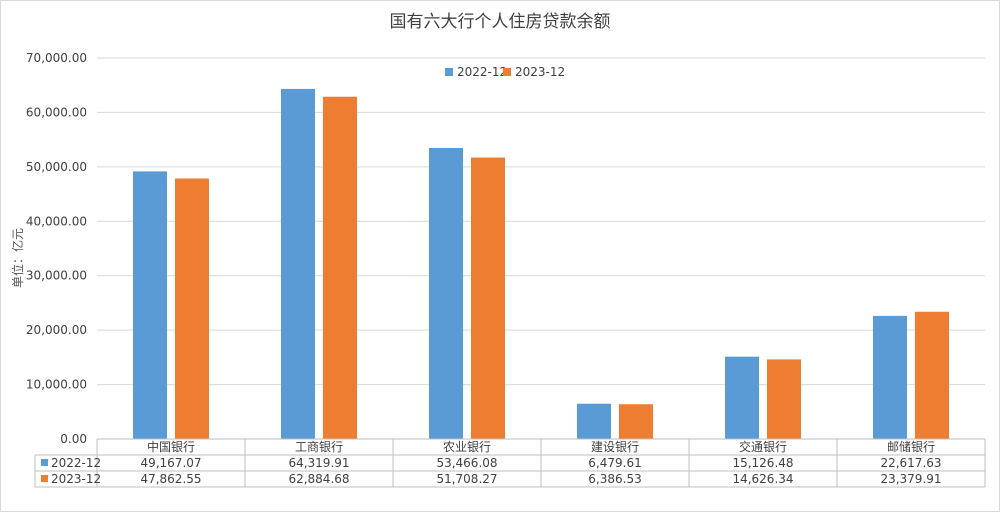 The height and width of the screenshot is (512, 1000). I want to click on table-cell-value: 51,708.27, so click(466, 479).